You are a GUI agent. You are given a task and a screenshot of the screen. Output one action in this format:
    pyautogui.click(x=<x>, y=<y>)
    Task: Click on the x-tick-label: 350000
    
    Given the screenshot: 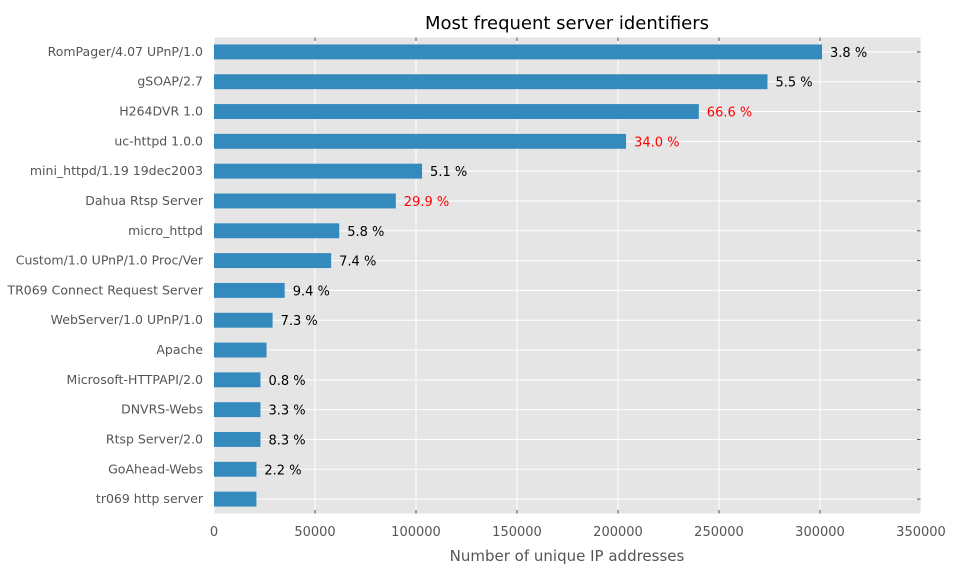 What is the action you would take?
    pyautogui.click(x=921, y=532)
    